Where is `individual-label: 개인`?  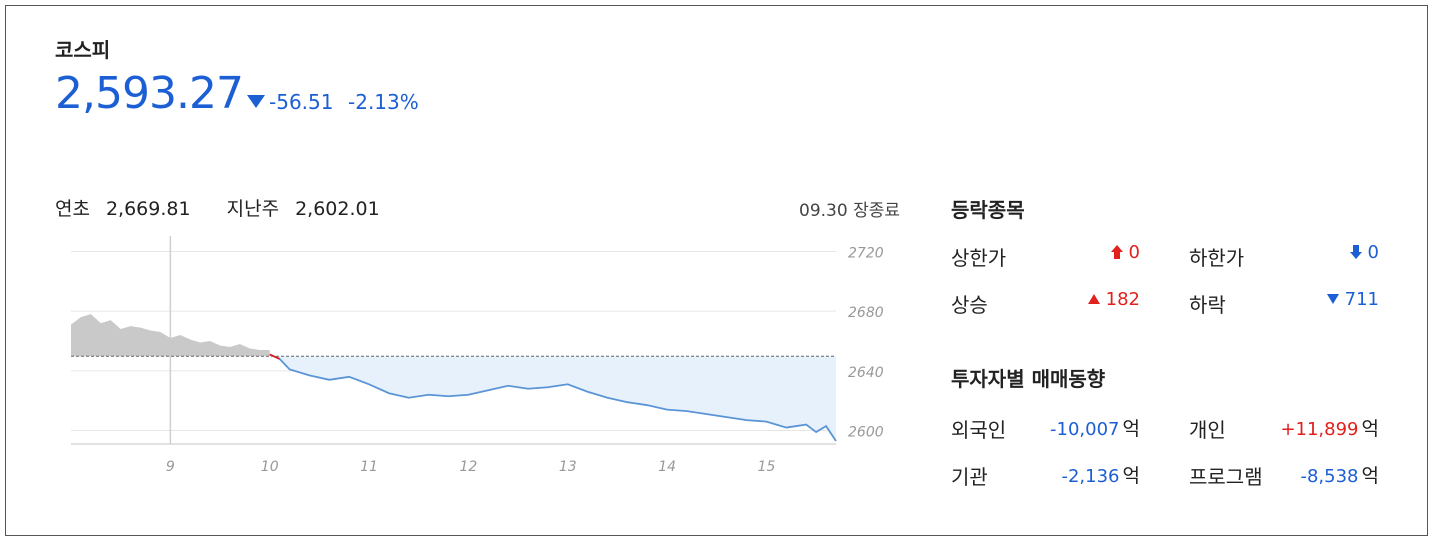 individual-label: 개인 is located at coordinates (1207, 430).